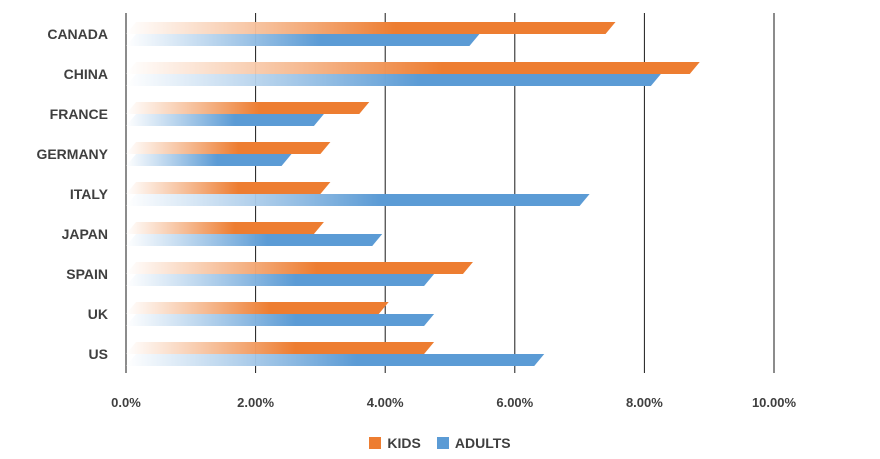 The height and width of the screenshot is (459, 880). Describe the element at coordinates (774, 402) in the screenshot. I see `x-tick-label: 10.00%` at that location.